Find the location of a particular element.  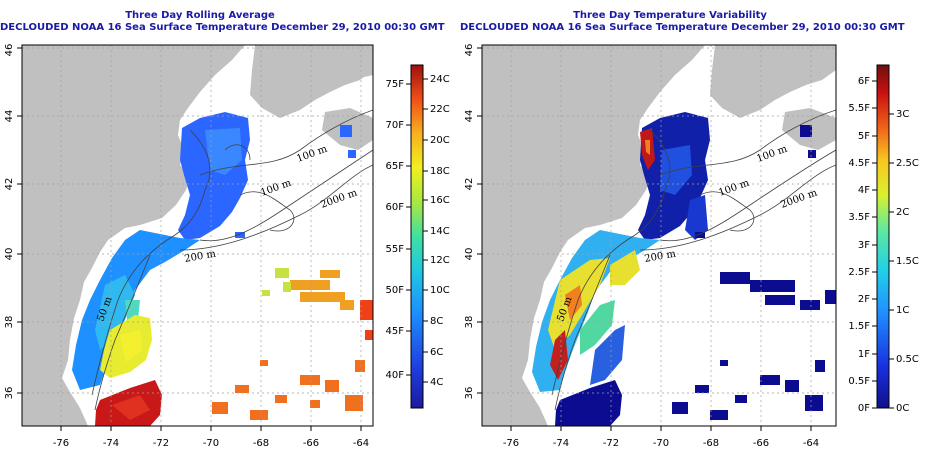

colorbar-f-label: 1F is located at coordinates (864, 354).